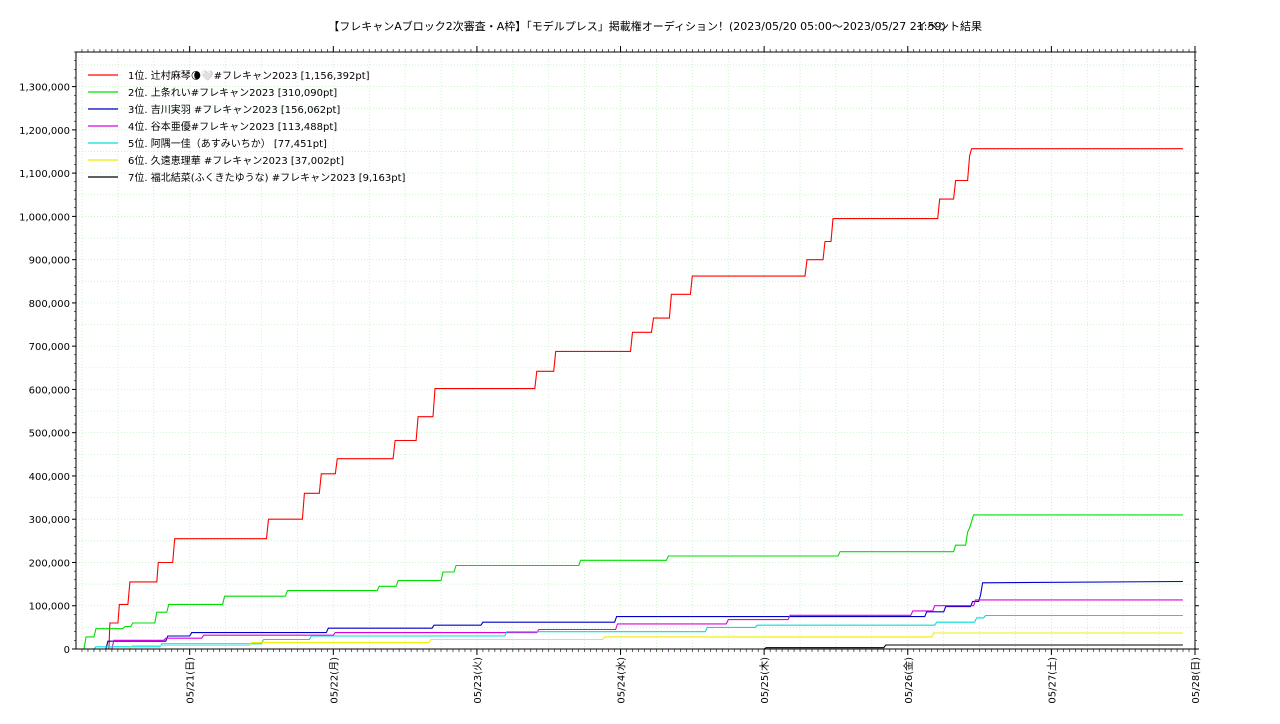  Describe the element at coordinates (1196, 680) in the screenshot. I see `x-tick-label: 05/28(日)` at that location.